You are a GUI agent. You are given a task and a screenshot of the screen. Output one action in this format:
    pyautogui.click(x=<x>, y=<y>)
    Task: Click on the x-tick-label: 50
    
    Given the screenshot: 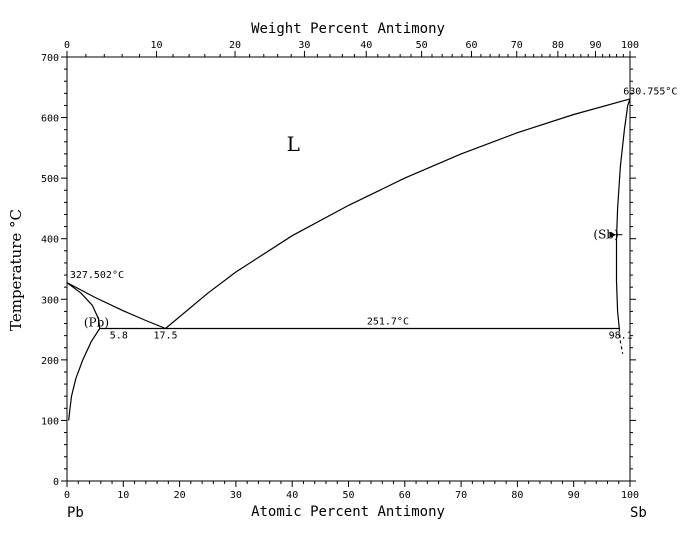 What is the action you would take?
    pyautogui.click(x=348, y=495)
    